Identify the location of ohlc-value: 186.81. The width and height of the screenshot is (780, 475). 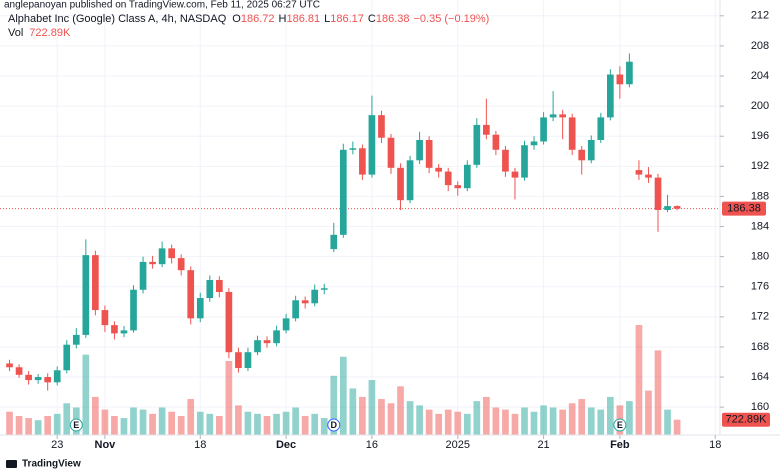
(303, 19).